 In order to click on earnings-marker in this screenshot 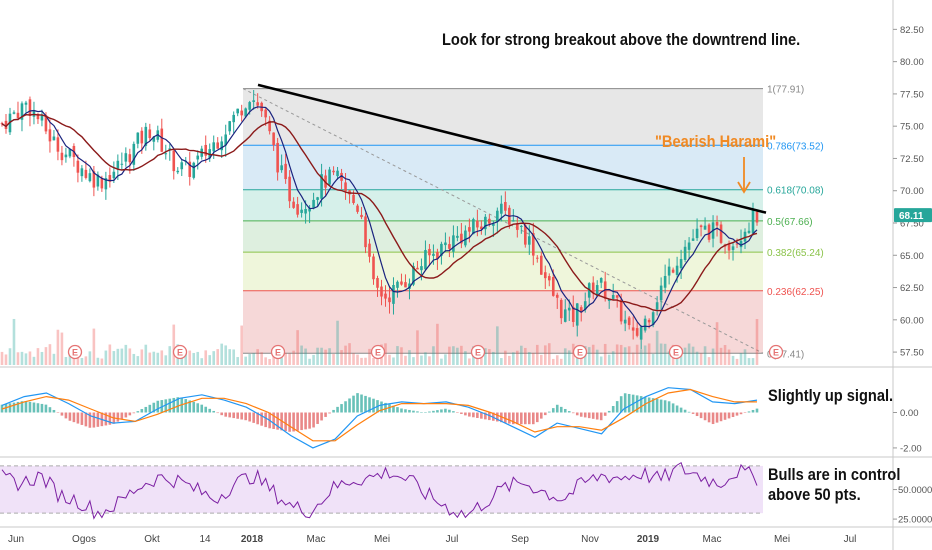, I will do `click(278, 352)`.